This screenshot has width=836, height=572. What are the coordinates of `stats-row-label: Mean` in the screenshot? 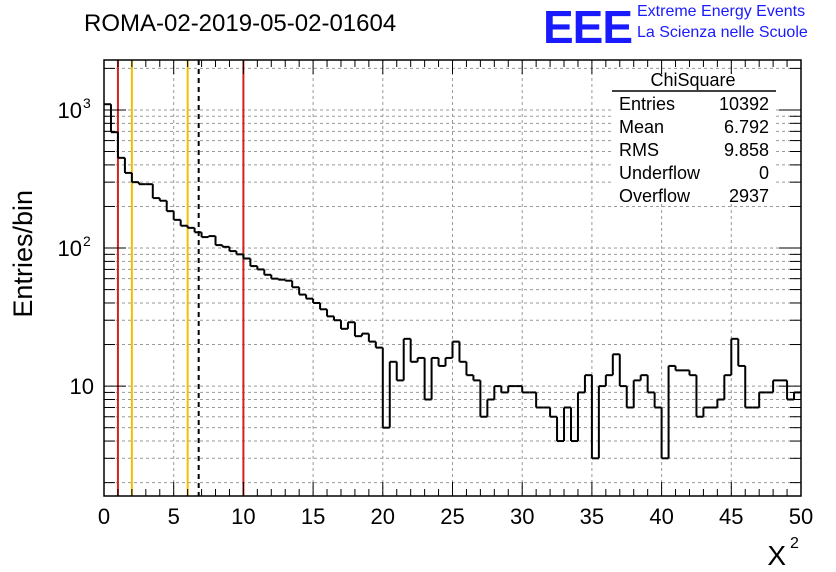 It's located at (641, 127).